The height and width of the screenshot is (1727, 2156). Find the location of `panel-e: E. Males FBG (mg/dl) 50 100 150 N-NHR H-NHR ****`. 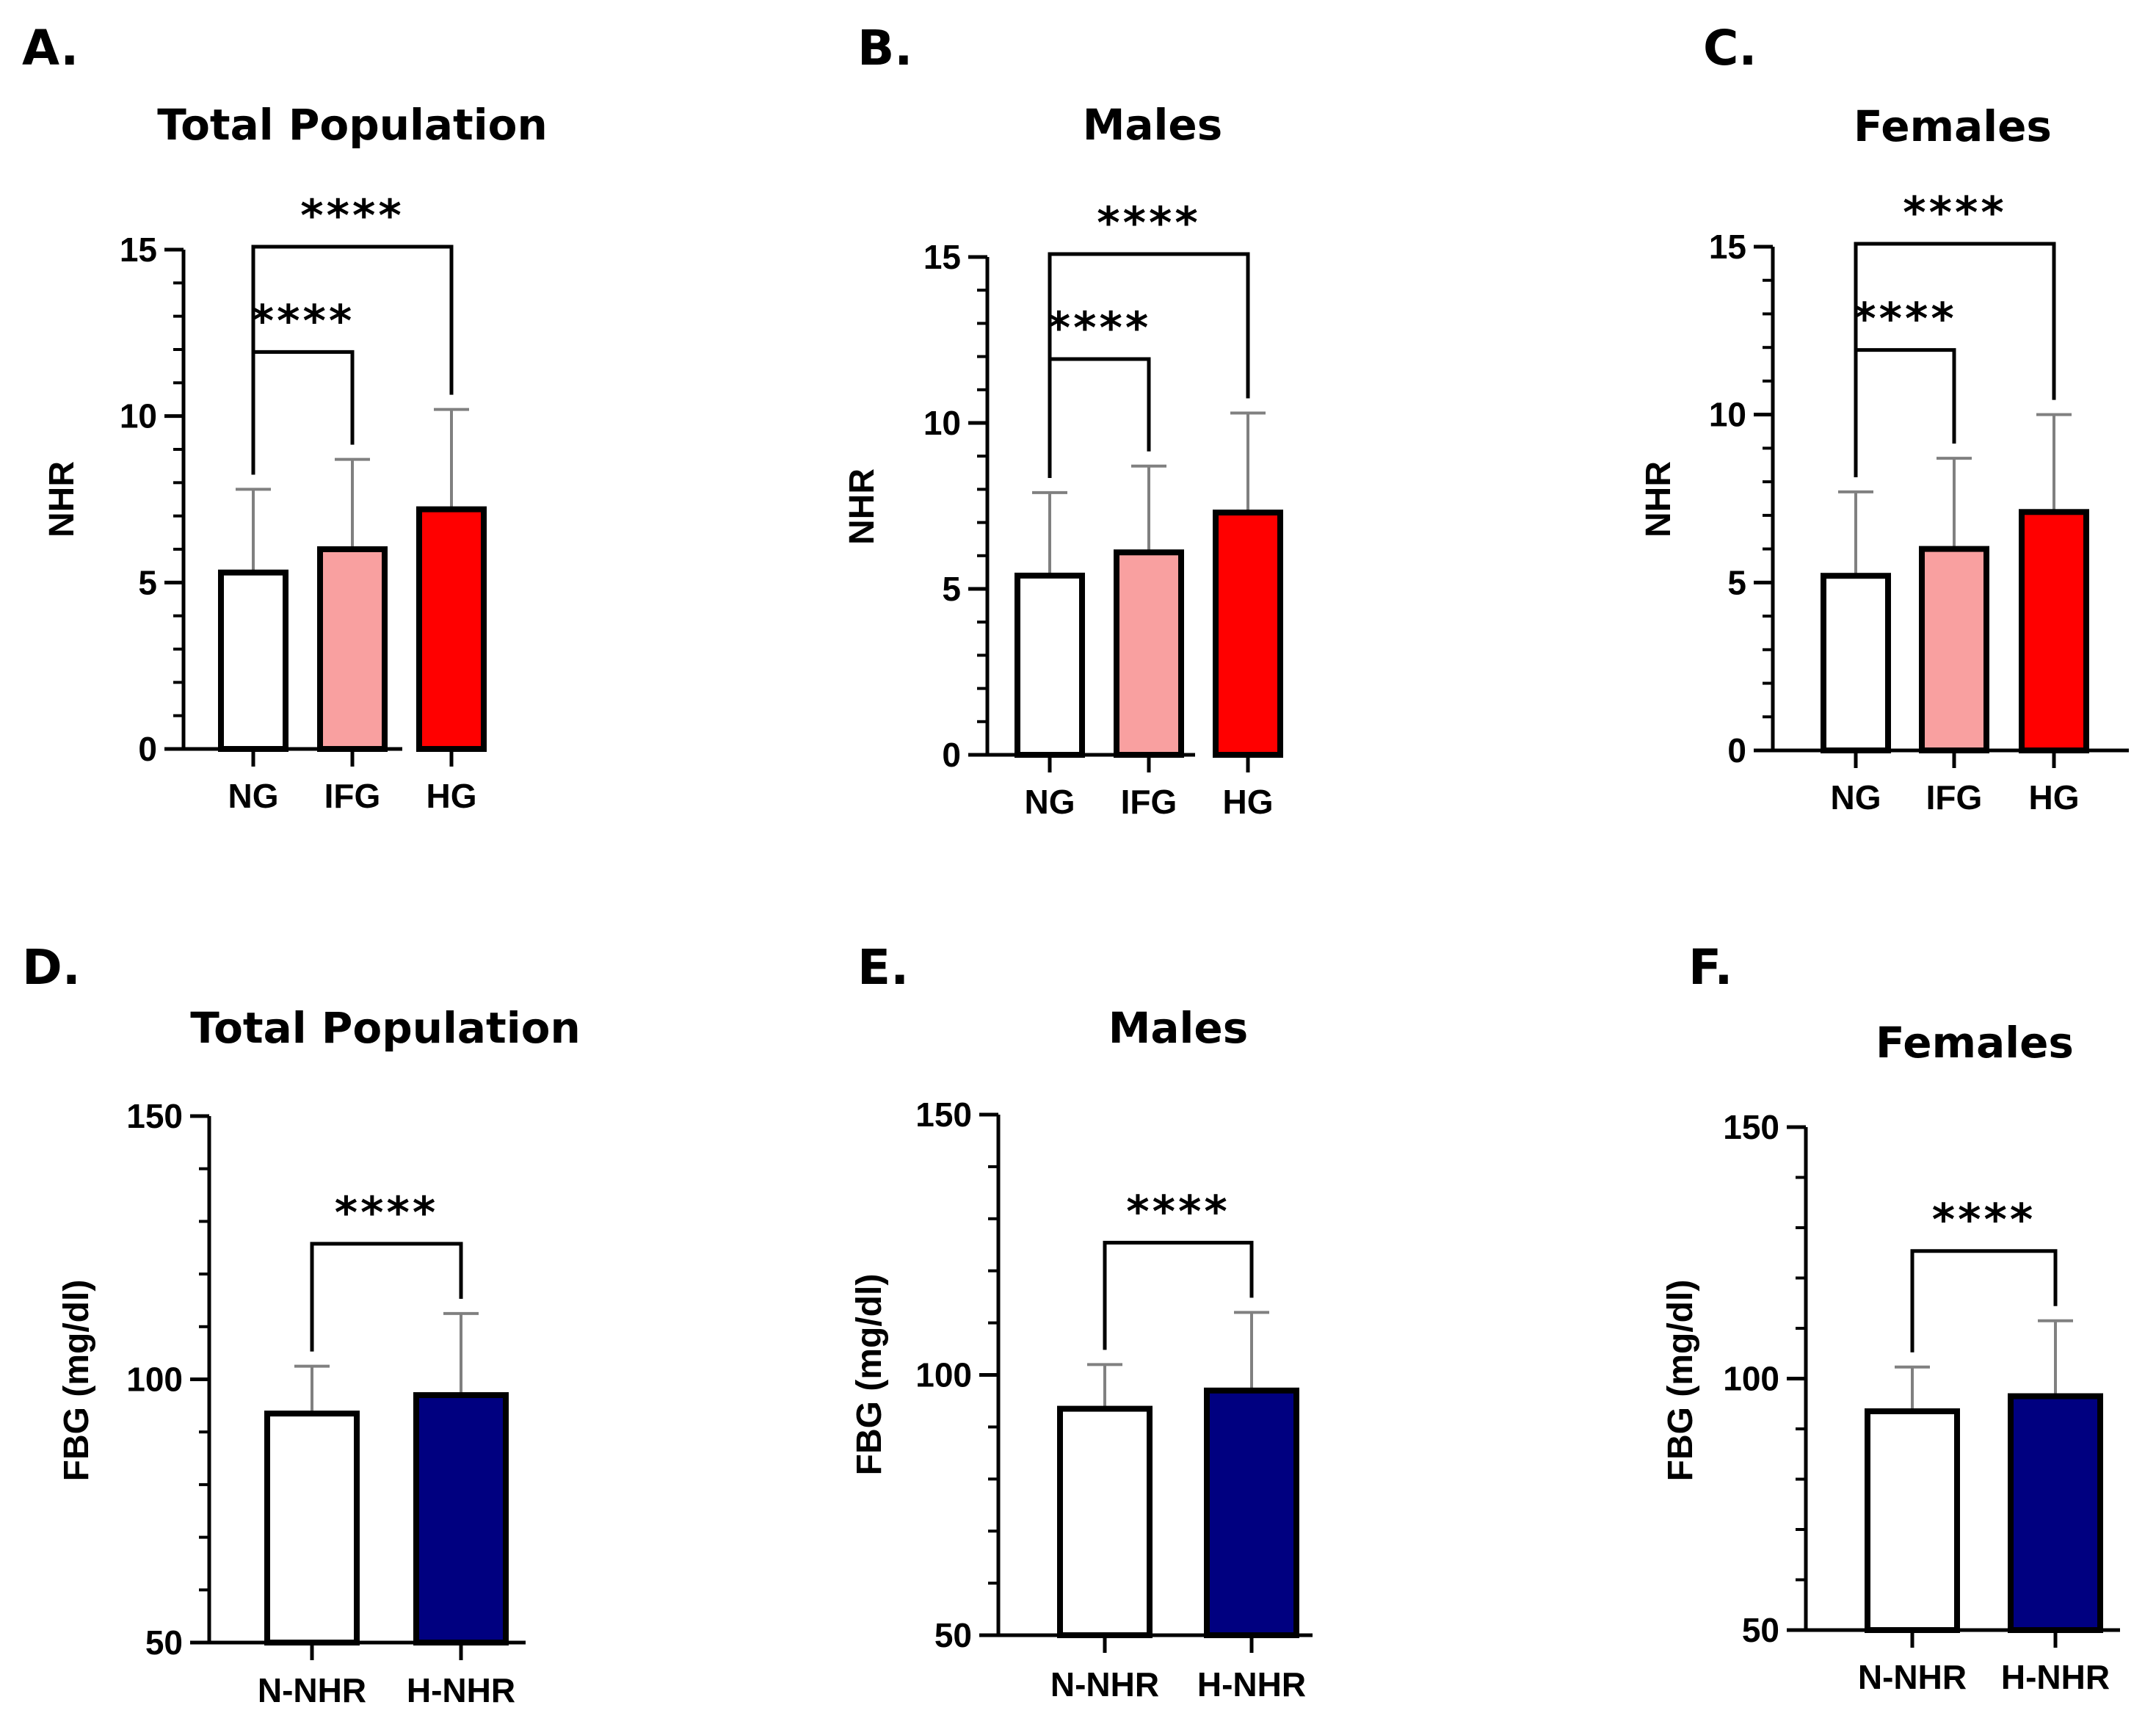

panel-e: E. Males FBG (mg/dl) 50 100 150 N-NHR H-NHR **** is located at coordinates (1081, 1321).